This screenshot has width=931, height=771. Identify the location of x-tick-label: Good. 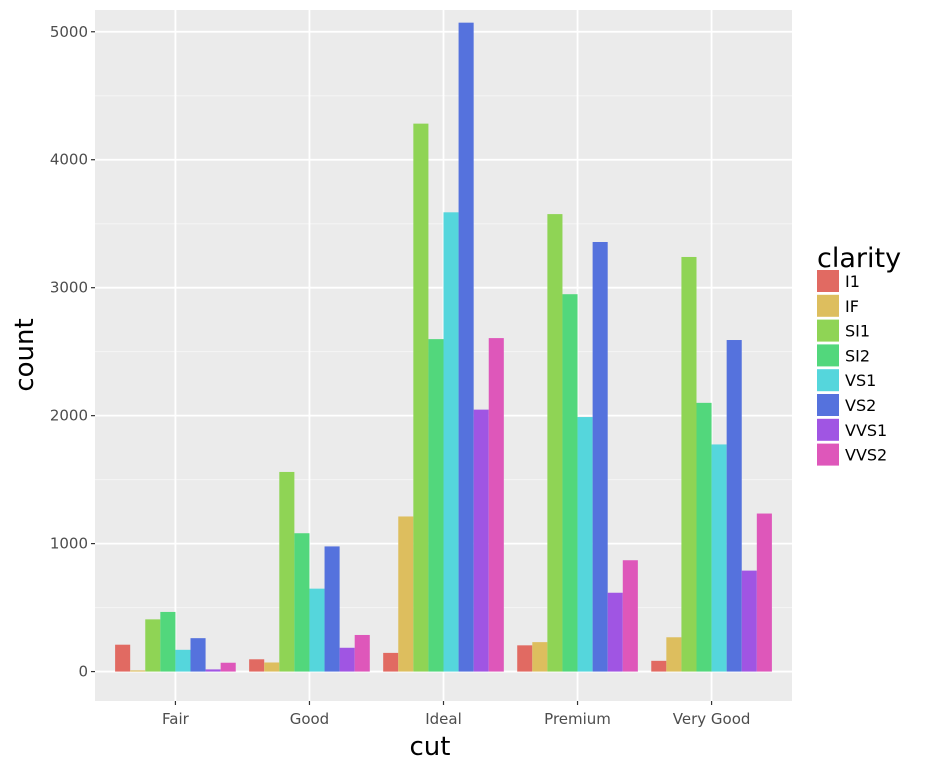
(310, 719).